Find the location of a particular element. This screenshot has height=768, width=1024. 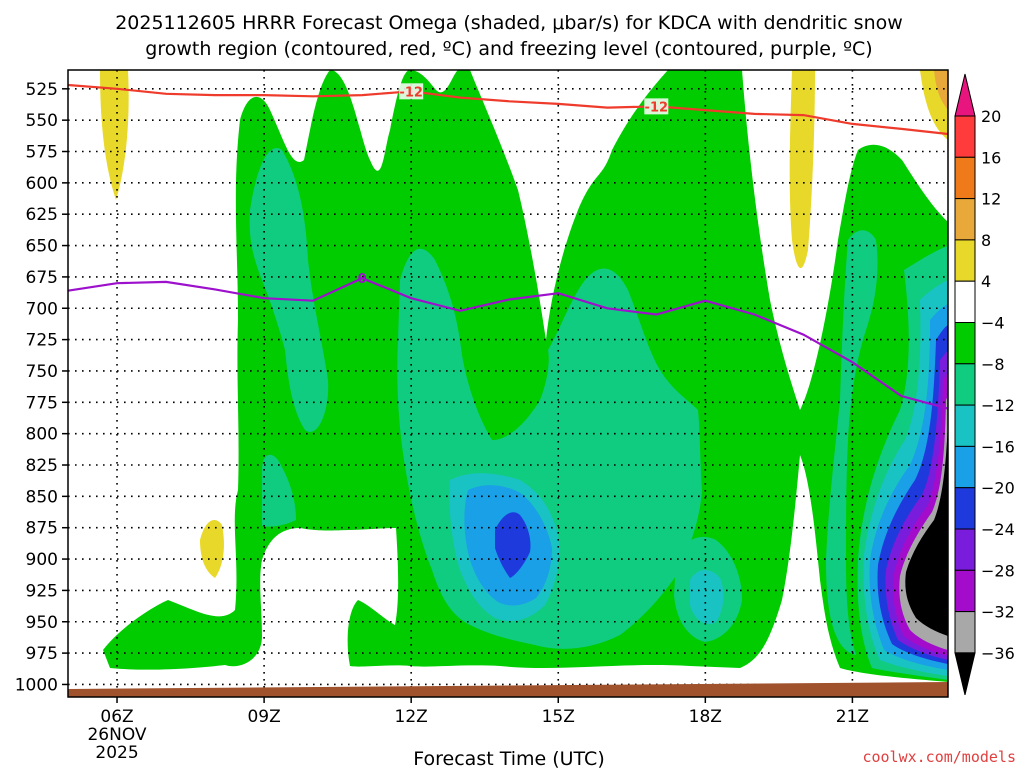

x-tick-label: 21Z is located at coordinates (852, 717).